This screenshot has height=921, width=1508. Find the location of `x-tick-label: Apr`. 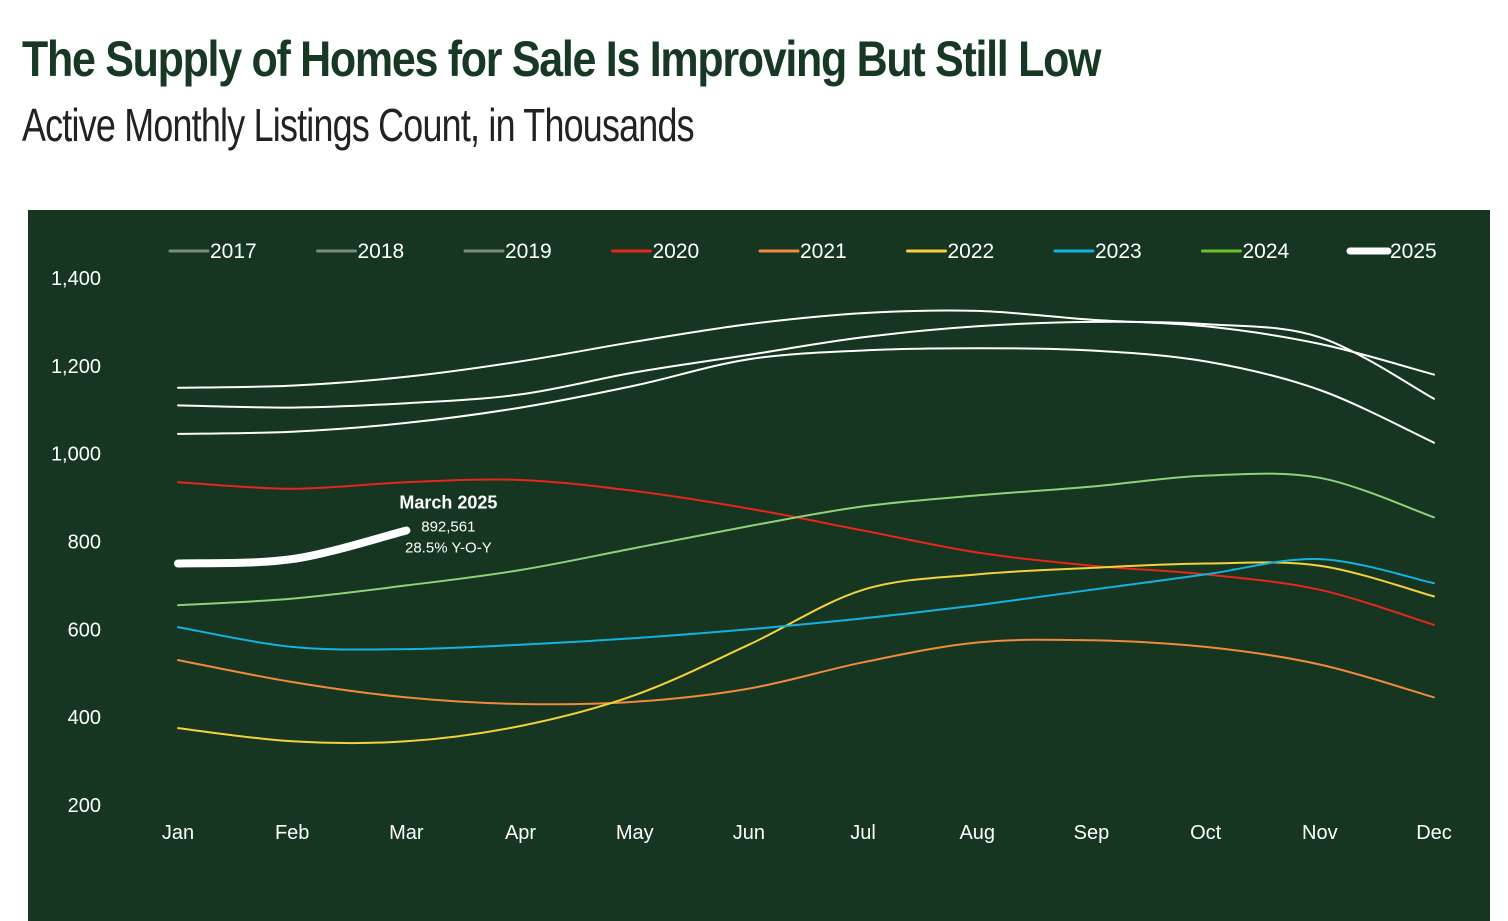

x-tick-label: Apr is located at coordinates (520, 833).